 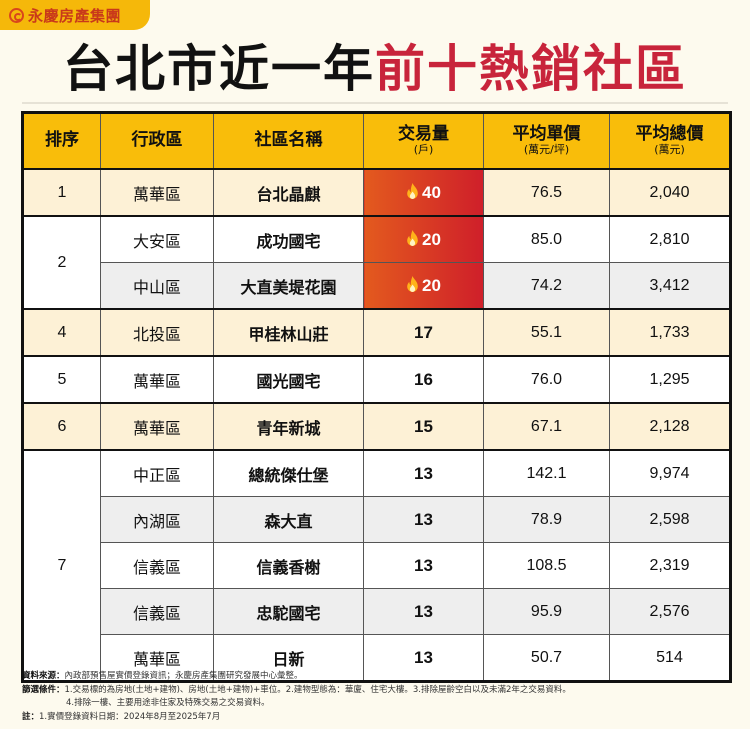 I want to click on table-row: 信義區 忠駝國宅 13 95.9 2,576, so click(x=377, y=611).